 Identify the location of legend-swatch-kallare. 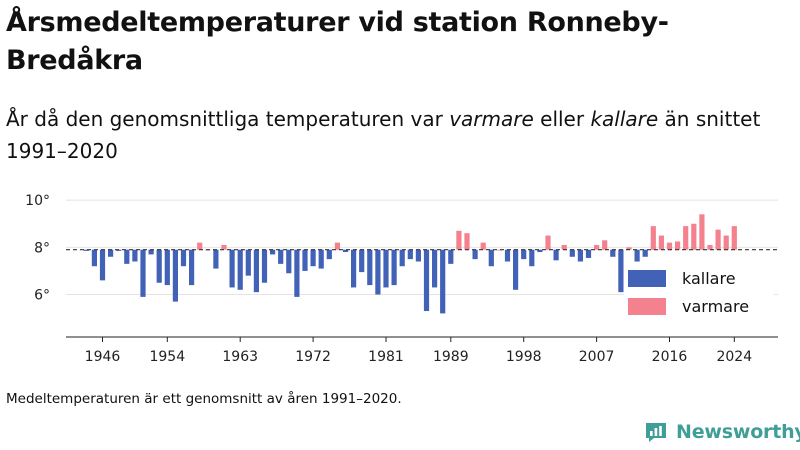
(647, 278).